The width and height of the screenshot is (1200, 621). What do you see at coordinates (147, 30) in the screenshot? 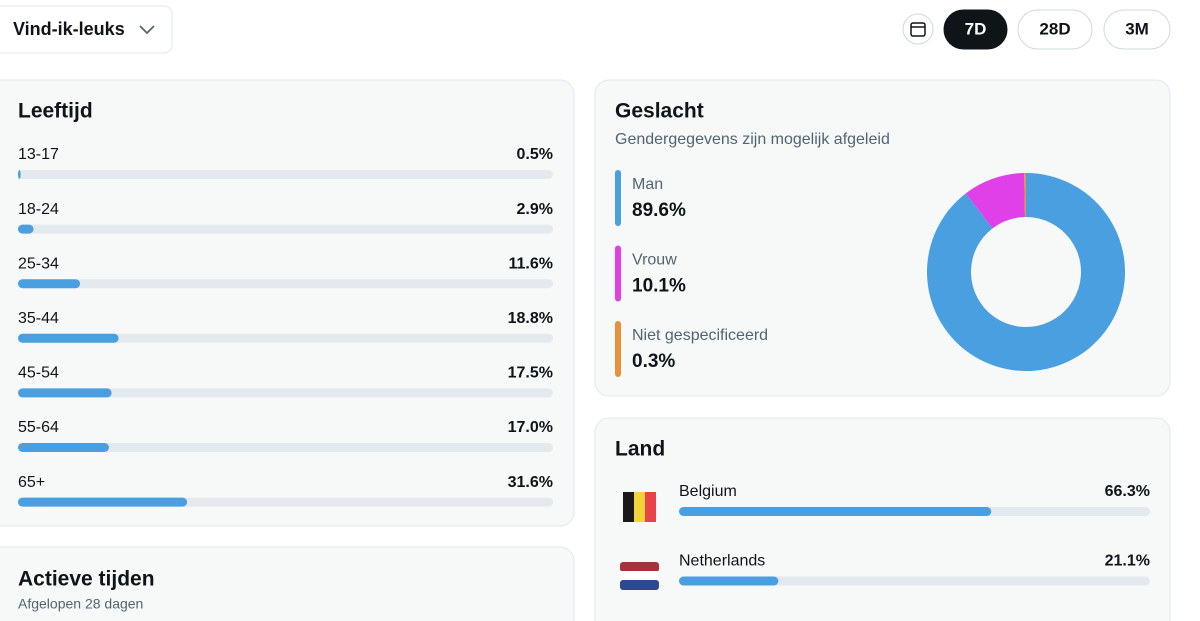
I see `chevron-icon` at bounding box center [147, 30].